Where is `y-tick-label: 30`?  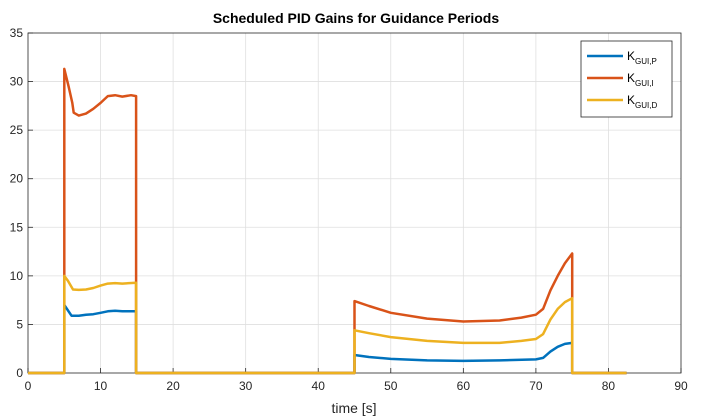
y-tick-label: 30 is located at coordinates (17, 82).